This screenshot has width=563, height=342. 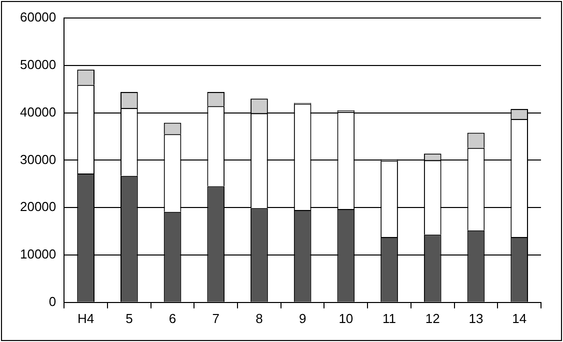 I want to click on x-tick-label: 6, so click(x=172, y=318).